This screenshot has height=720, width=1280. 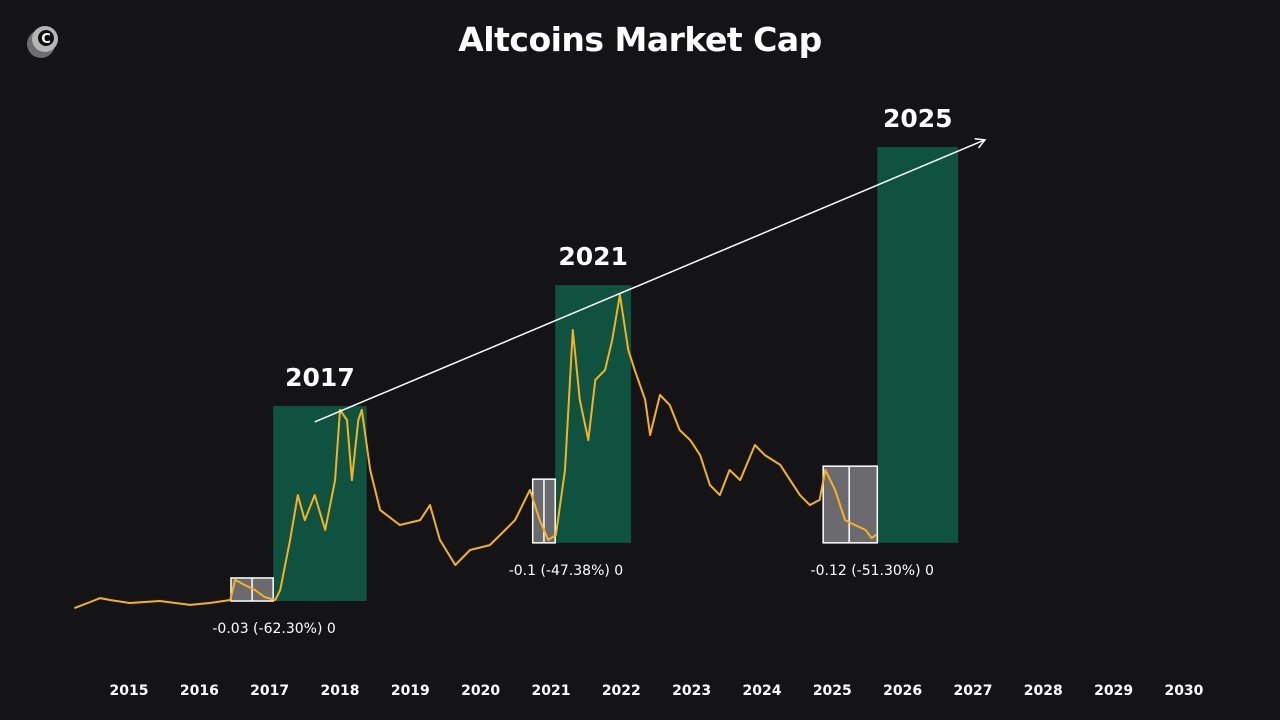 What do you see at coordinates (1183, 691) in the screenshot?
I see `x-tick-label: 2030` at bounding box center [1183, 691].